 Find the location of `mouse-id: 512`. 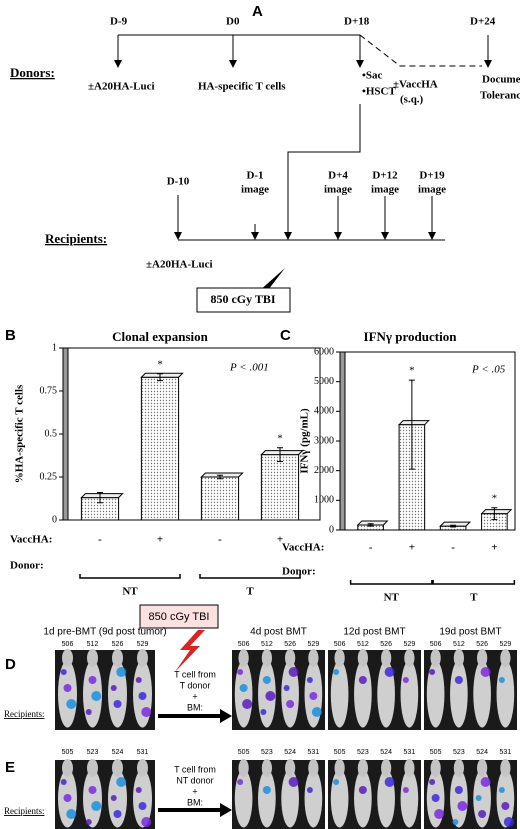

mouse-id: 512 is located at coordinates (93, 644).